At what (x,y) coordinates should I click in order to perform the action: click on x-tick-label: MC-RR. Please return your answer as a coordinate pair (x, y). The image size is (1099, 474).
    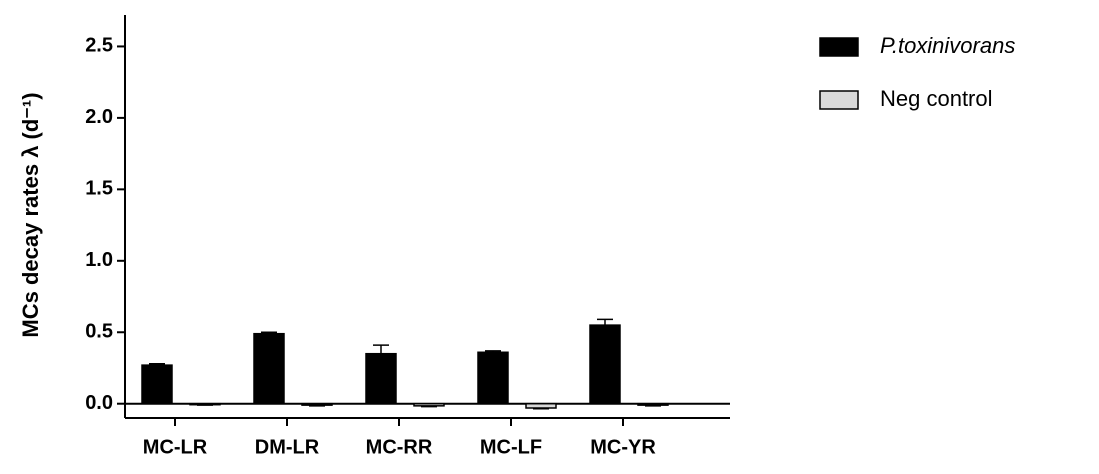
    Looking at the image, I should click on (399, 447).